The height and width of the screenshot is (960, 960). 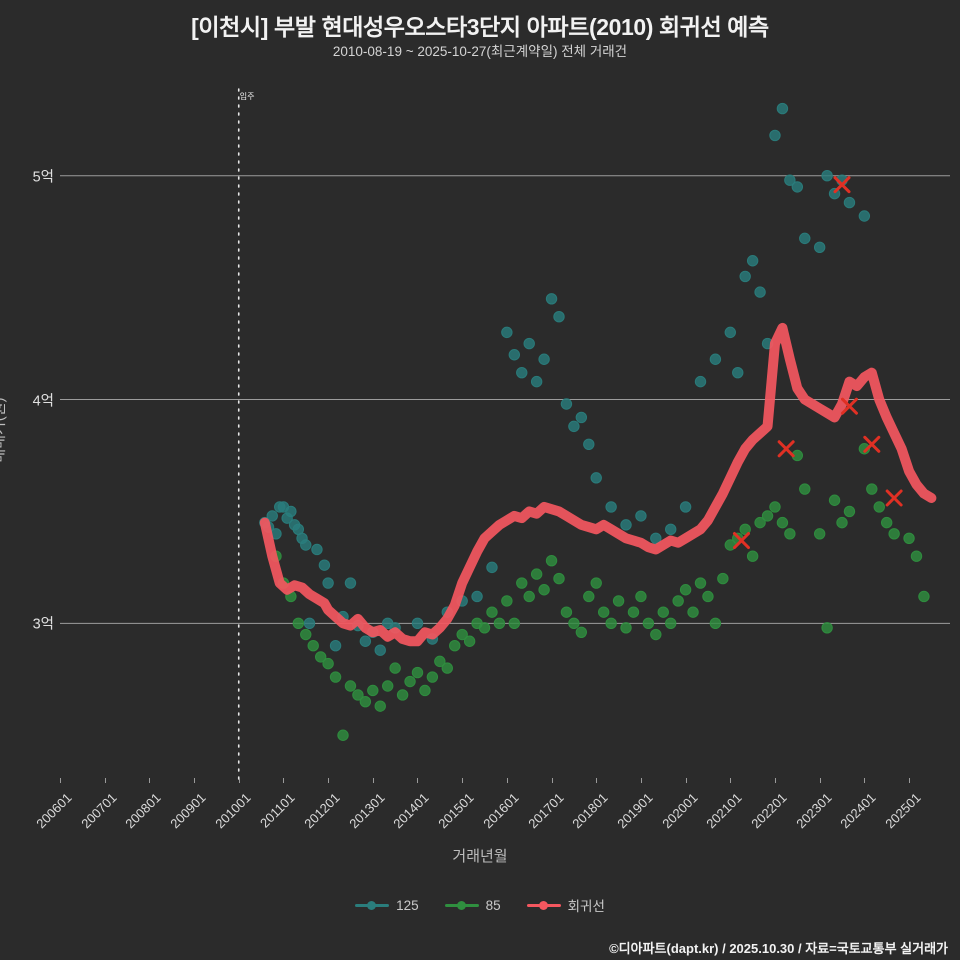 I want to click on x-tick-label: 202401, so click(x=858, y=811).